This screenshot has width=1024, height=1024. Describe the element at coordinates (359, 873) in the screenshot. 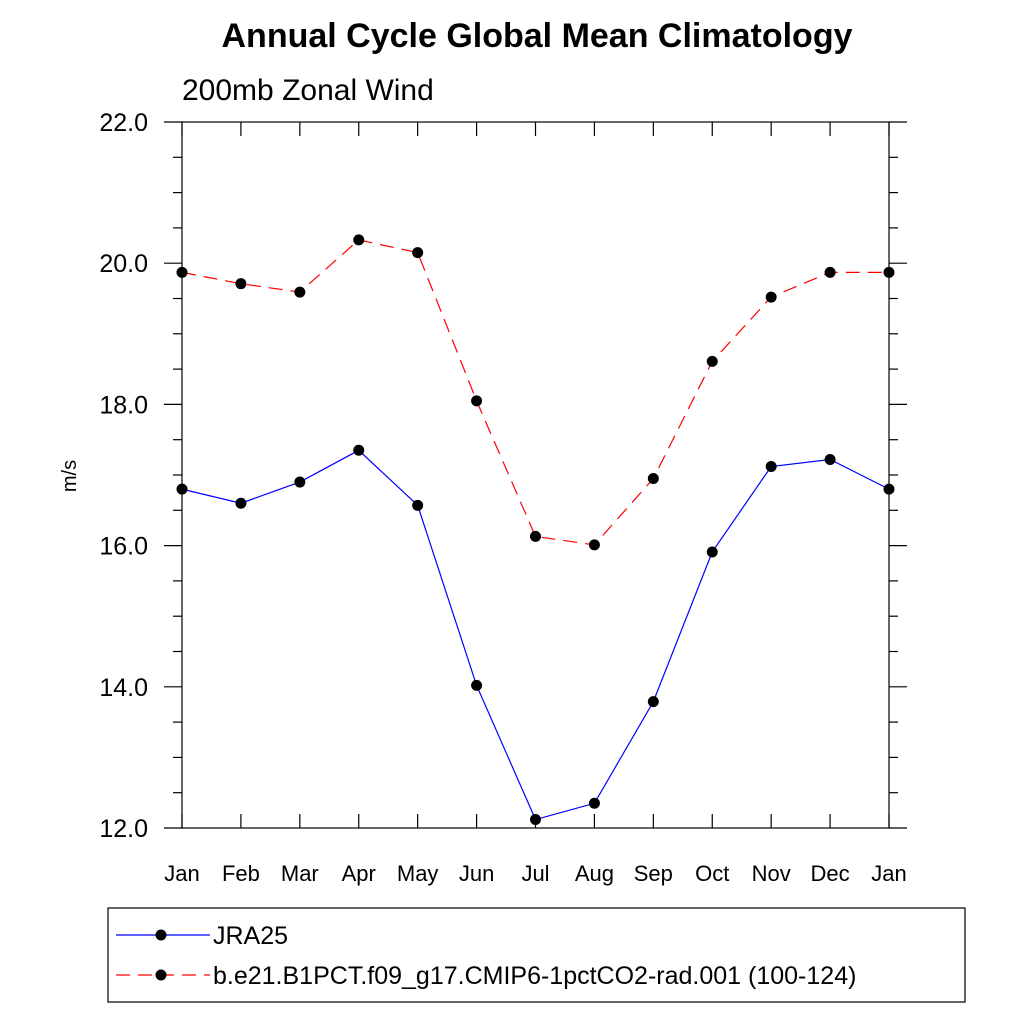

I see `x-tick-label: Apr` at that location.